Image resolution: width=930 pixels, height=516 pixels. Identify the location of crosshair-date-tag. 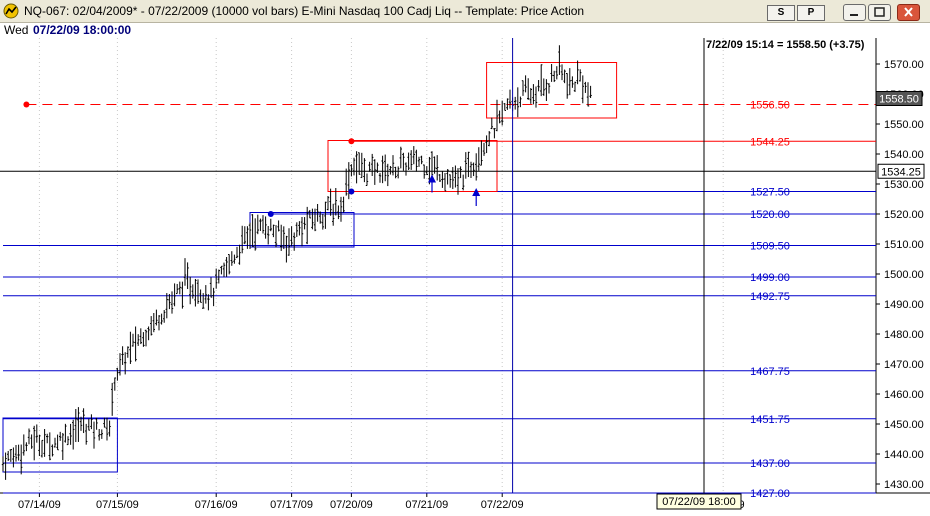
(699, 501).